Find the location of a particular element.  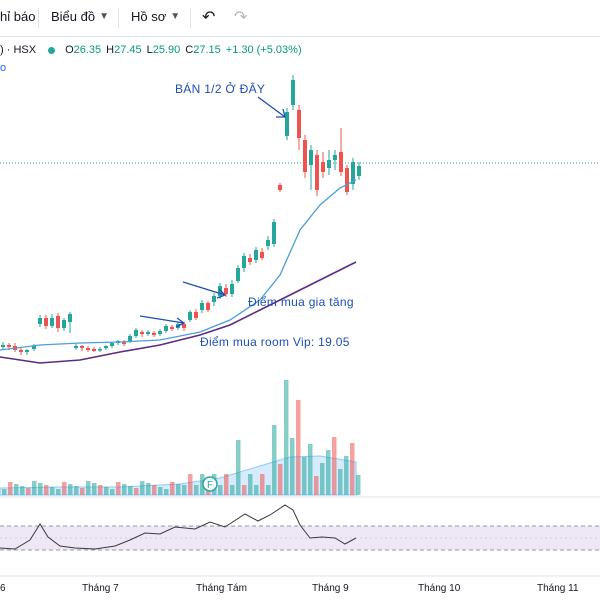

profile-menu: Hồ sơ ▼ is located at coordinates (155, 16).